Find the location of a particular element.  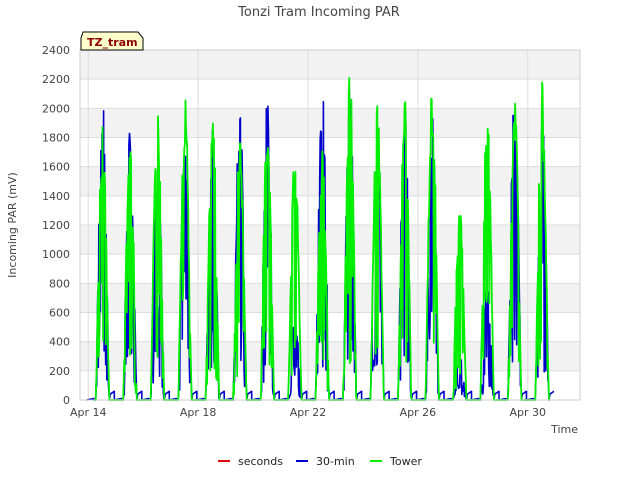

chart-title: Tonzi Tram Incoming PAR is located at coordinates (318, 12).